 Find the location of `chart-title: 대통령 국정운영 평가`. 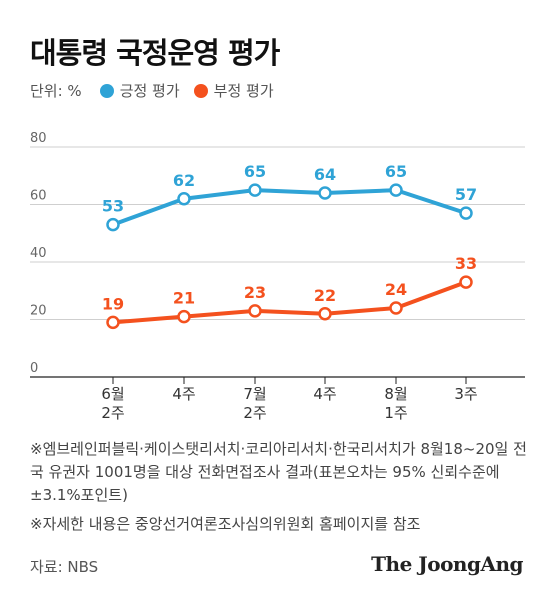

chart-title: 대통령 국정운영 평가 is located at coordinates (155, 53).